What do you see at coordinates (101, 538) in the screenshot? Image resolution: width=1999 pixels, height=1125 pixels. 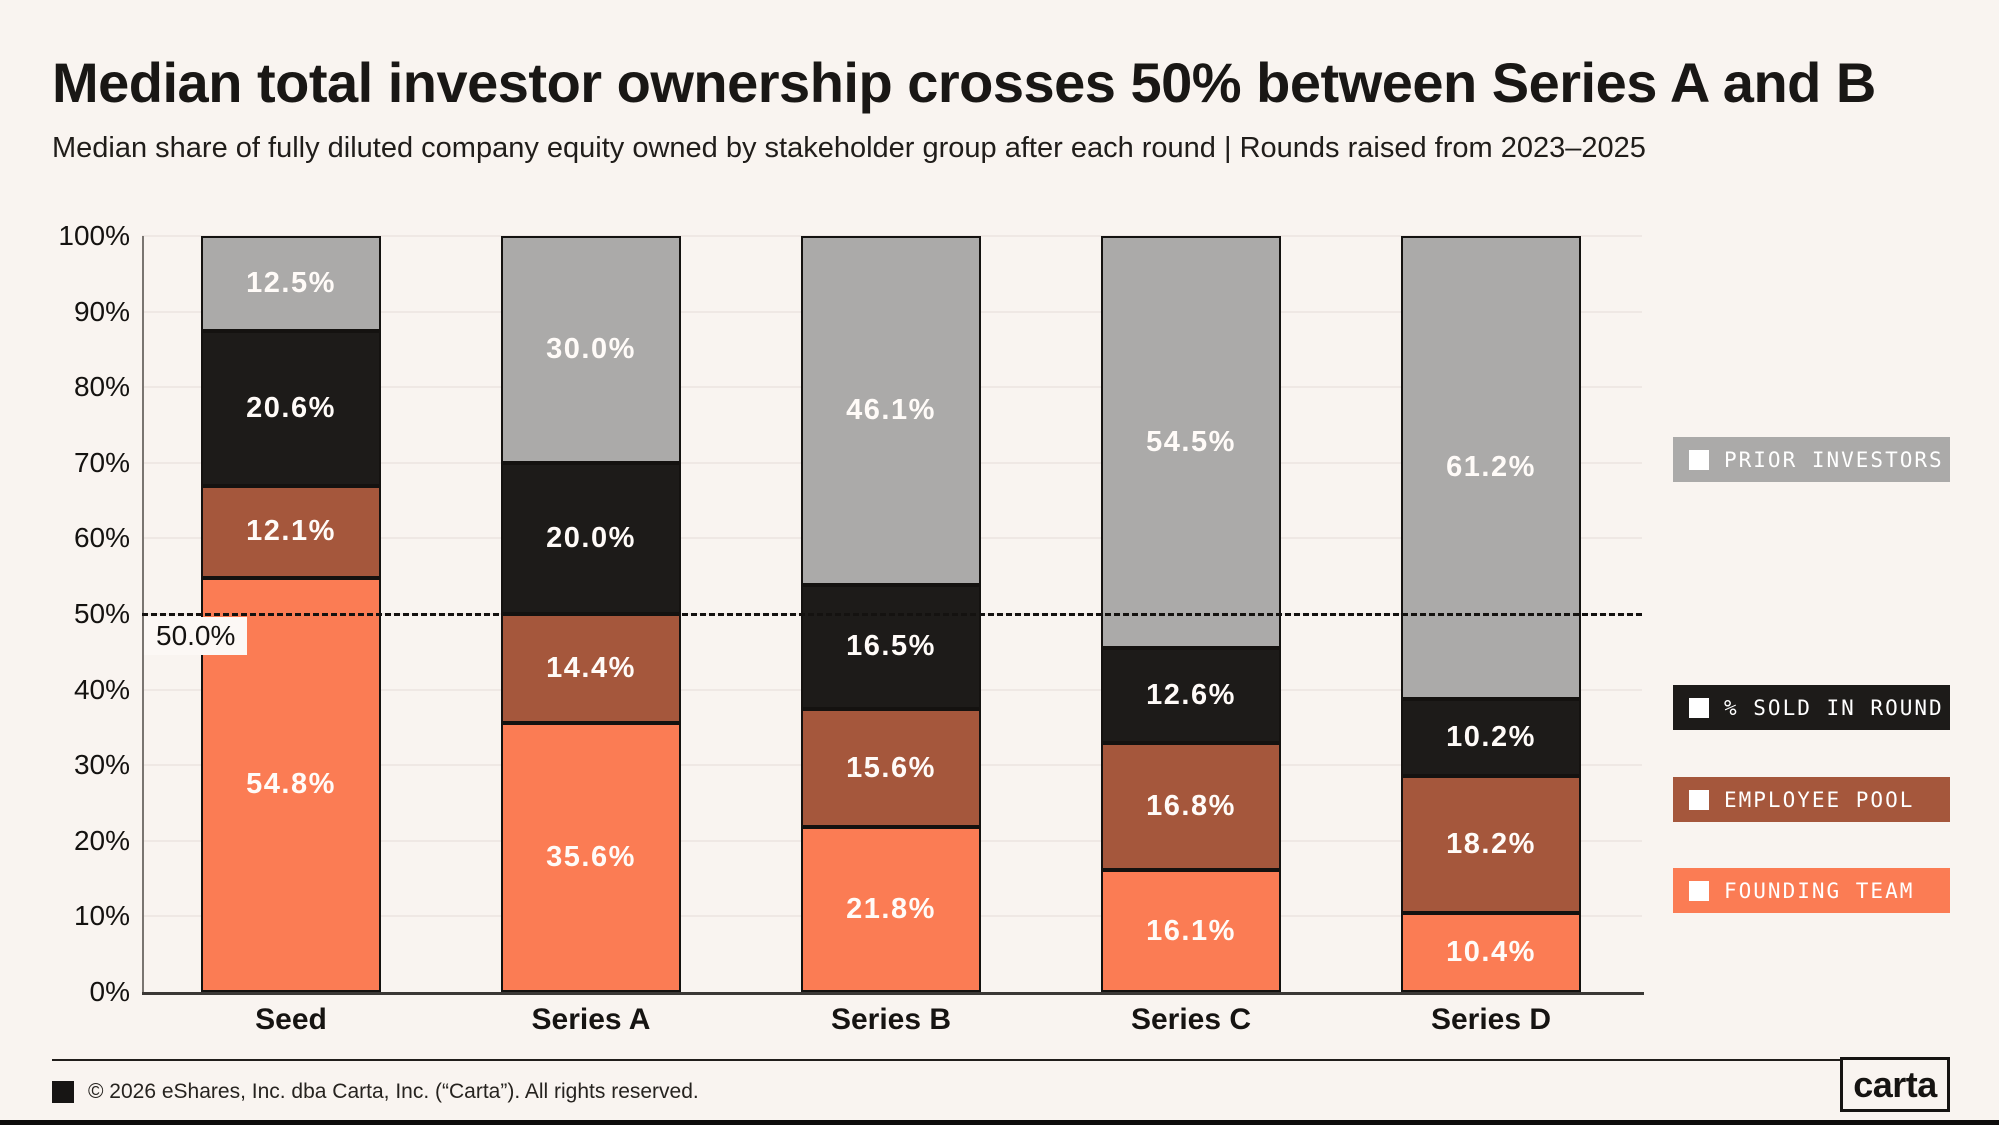 I see `y-axis-tick-label: 60%` at bounding box center [101, 538].